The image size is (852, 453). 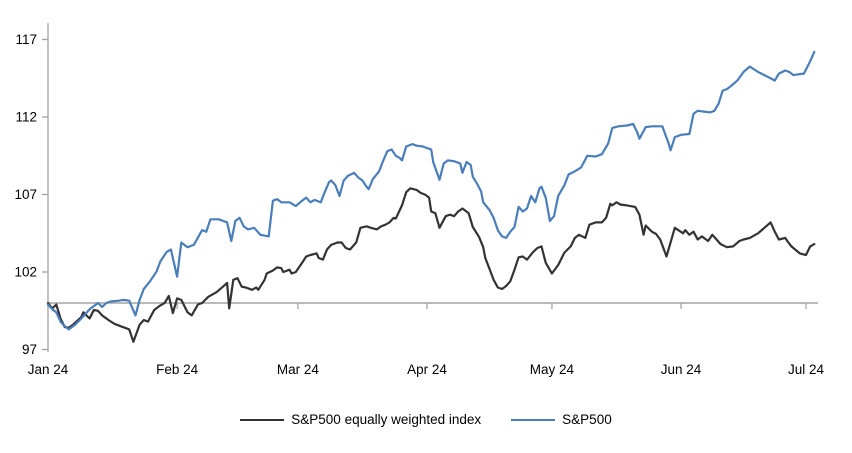 I want to click on legend-label-equal-weight: S&P500 equally weighted index, so click(x=386, y=419).